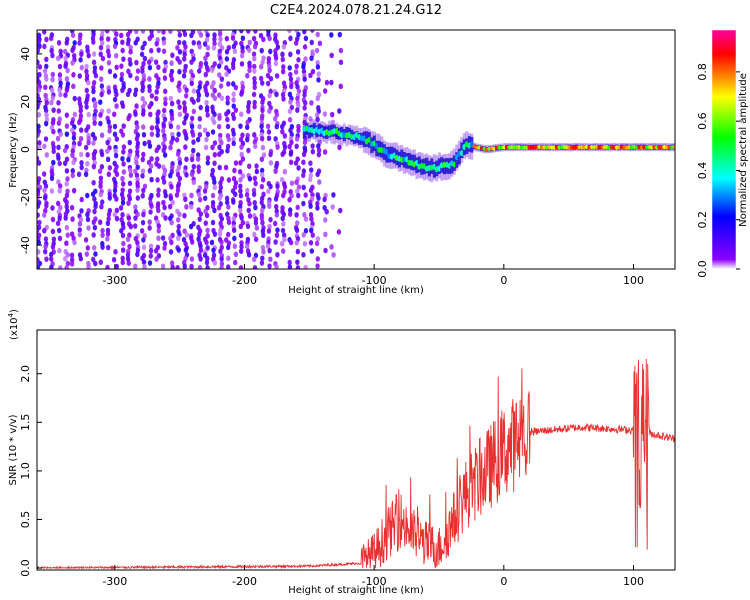 The height and width of the screenshot is (600, 750). I want to click on spectrogram-x-axis: -300 -200 -100 0 100, so click(373, 275).